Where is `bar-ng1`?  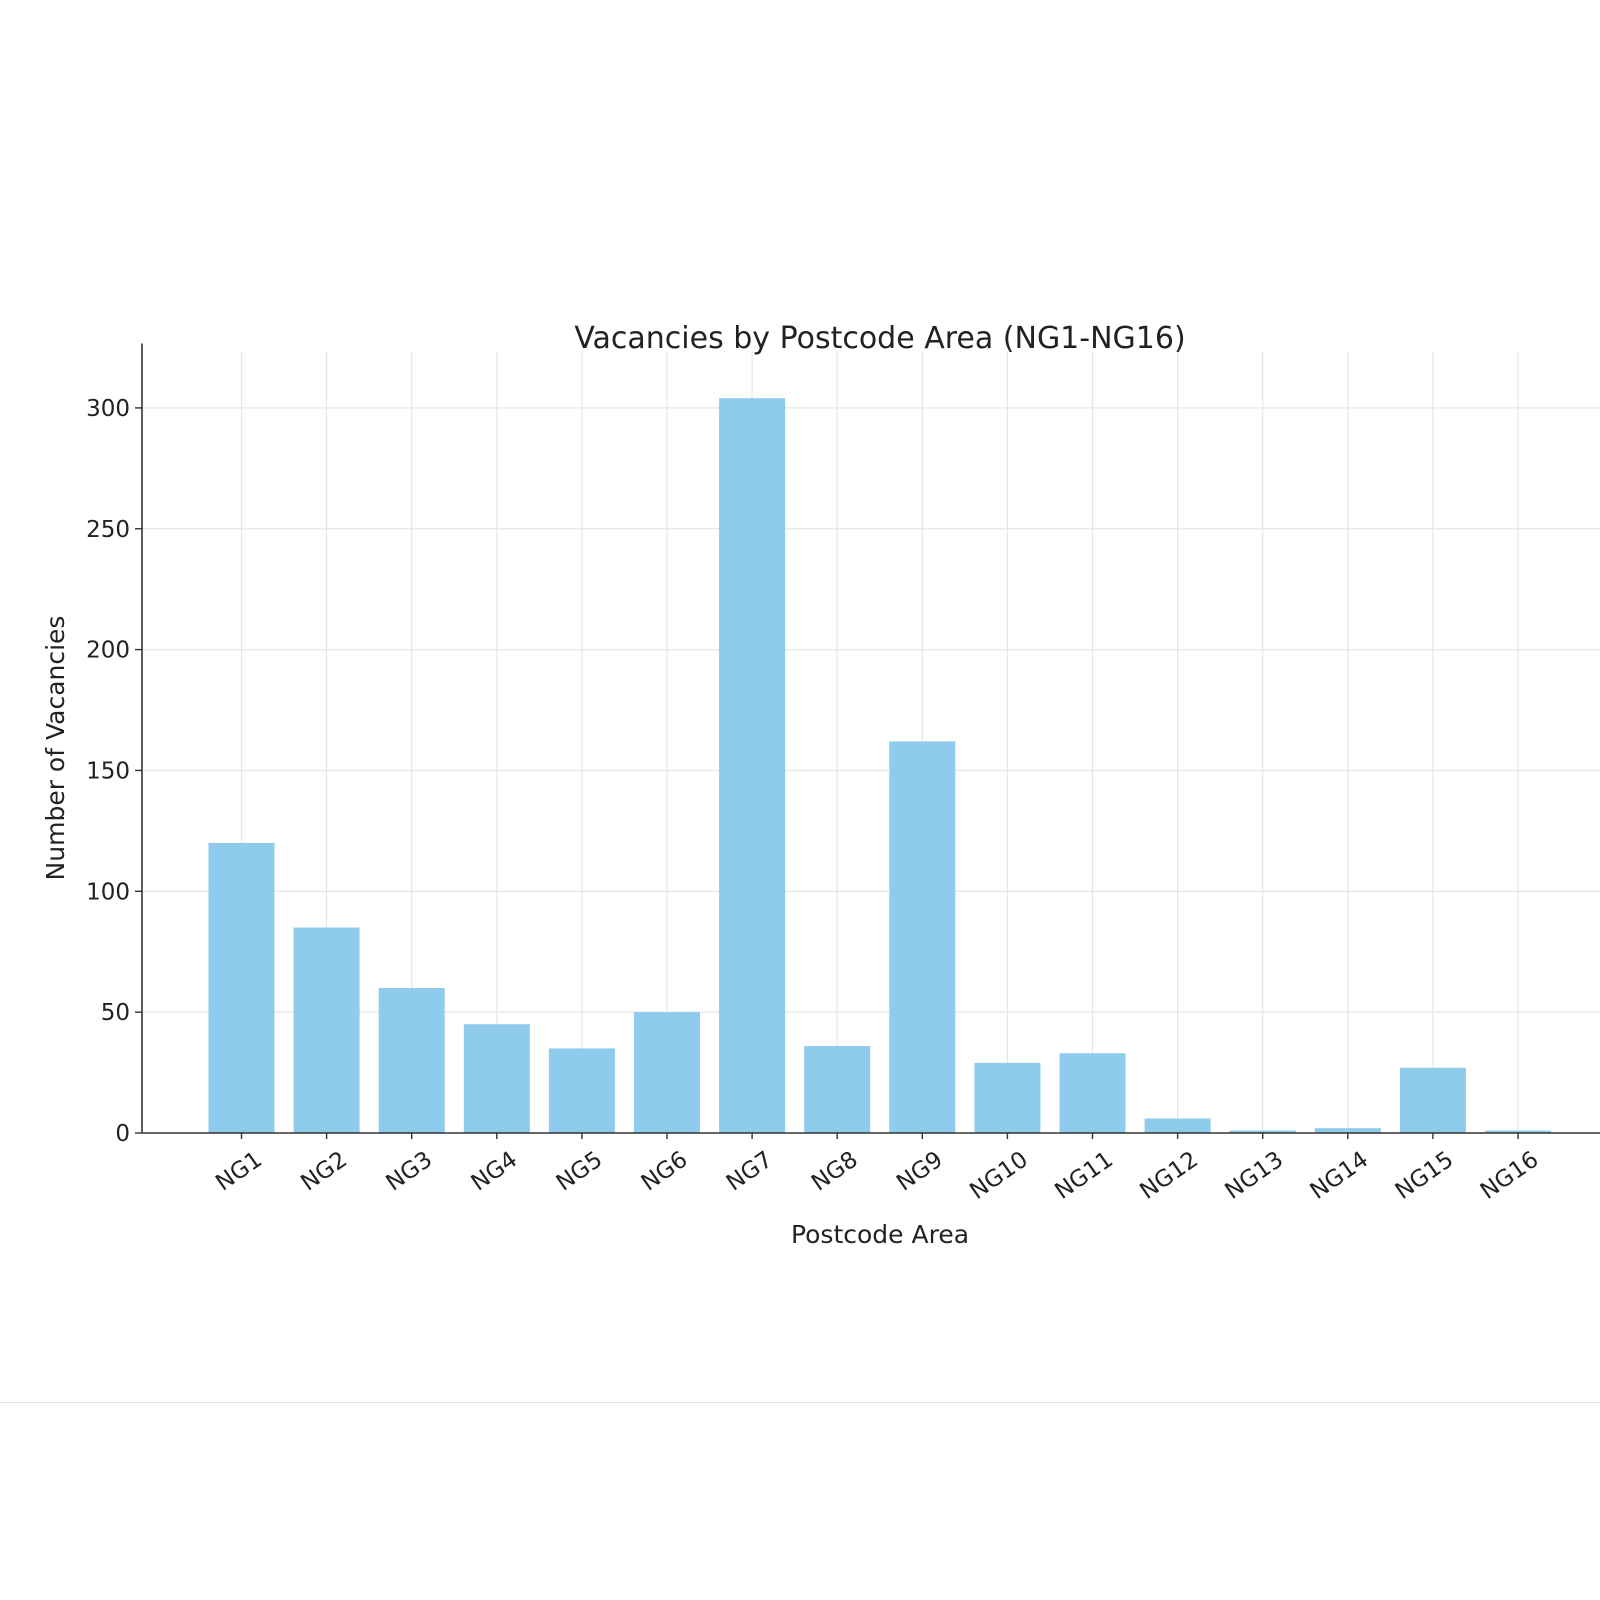 bar-ng1 is located at coordinates (241, 987).